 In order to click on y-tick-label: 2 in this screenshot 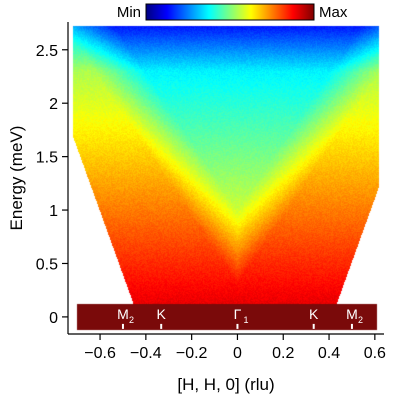, I will do `click(53, 104)`.